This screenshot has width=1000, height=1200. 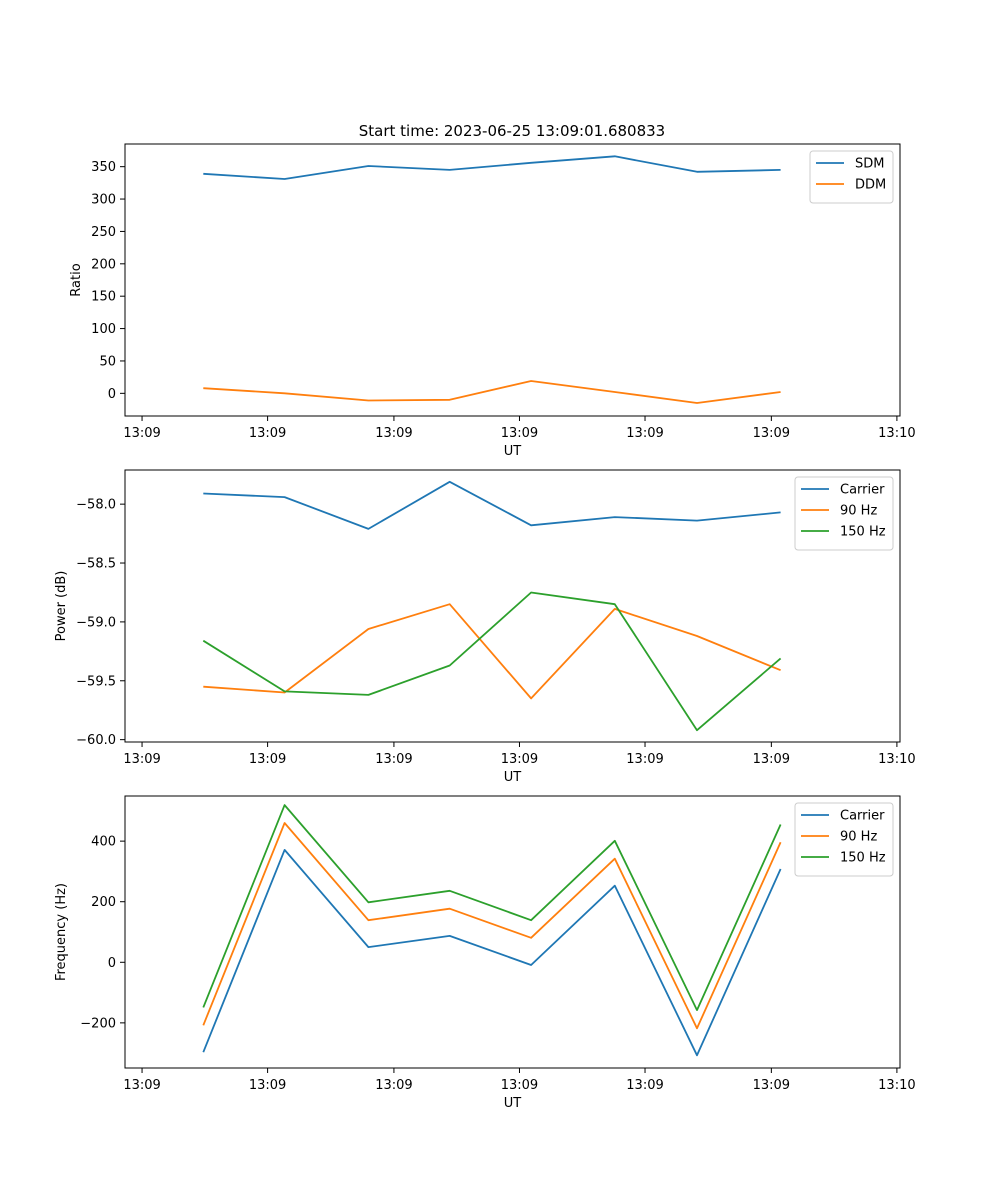 I want to click on y-tick-label: −60.0, so click(x=96, y=740).